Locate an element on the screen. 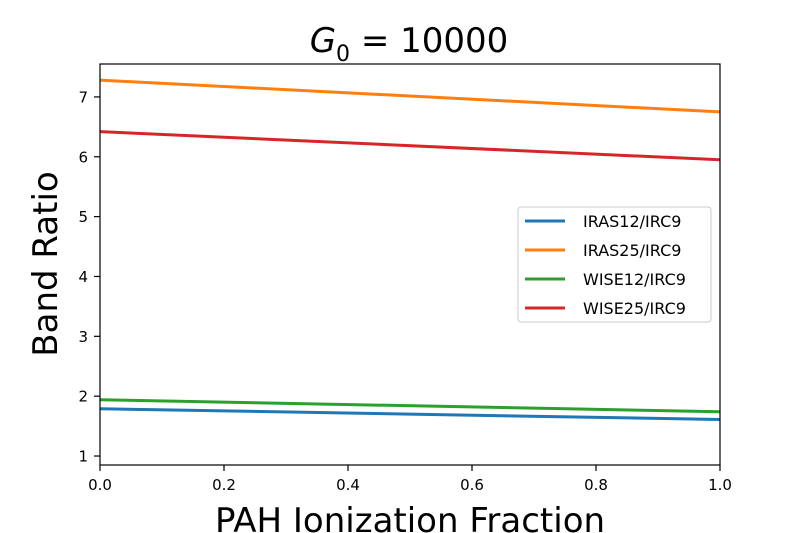 The image size is (800, 533). y-tick-label: 7 is located at coordinates (83, 97).